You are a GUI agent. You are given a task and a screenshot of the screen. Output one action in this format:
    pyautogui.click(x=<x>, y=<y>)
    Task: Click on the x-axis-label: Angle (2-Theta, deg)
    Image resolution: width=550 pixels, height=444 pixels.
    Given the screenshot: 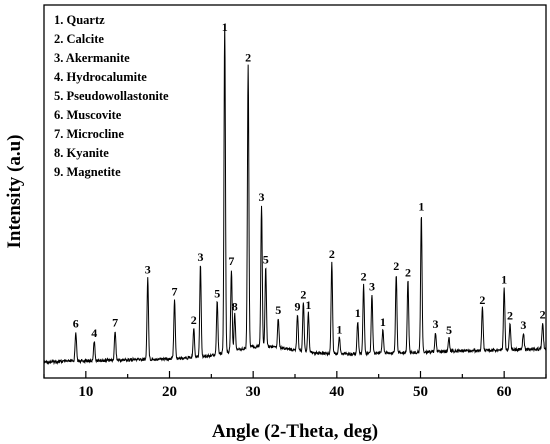 What is the action you would take?
    pyautogui.click(x=295, y=431)
    